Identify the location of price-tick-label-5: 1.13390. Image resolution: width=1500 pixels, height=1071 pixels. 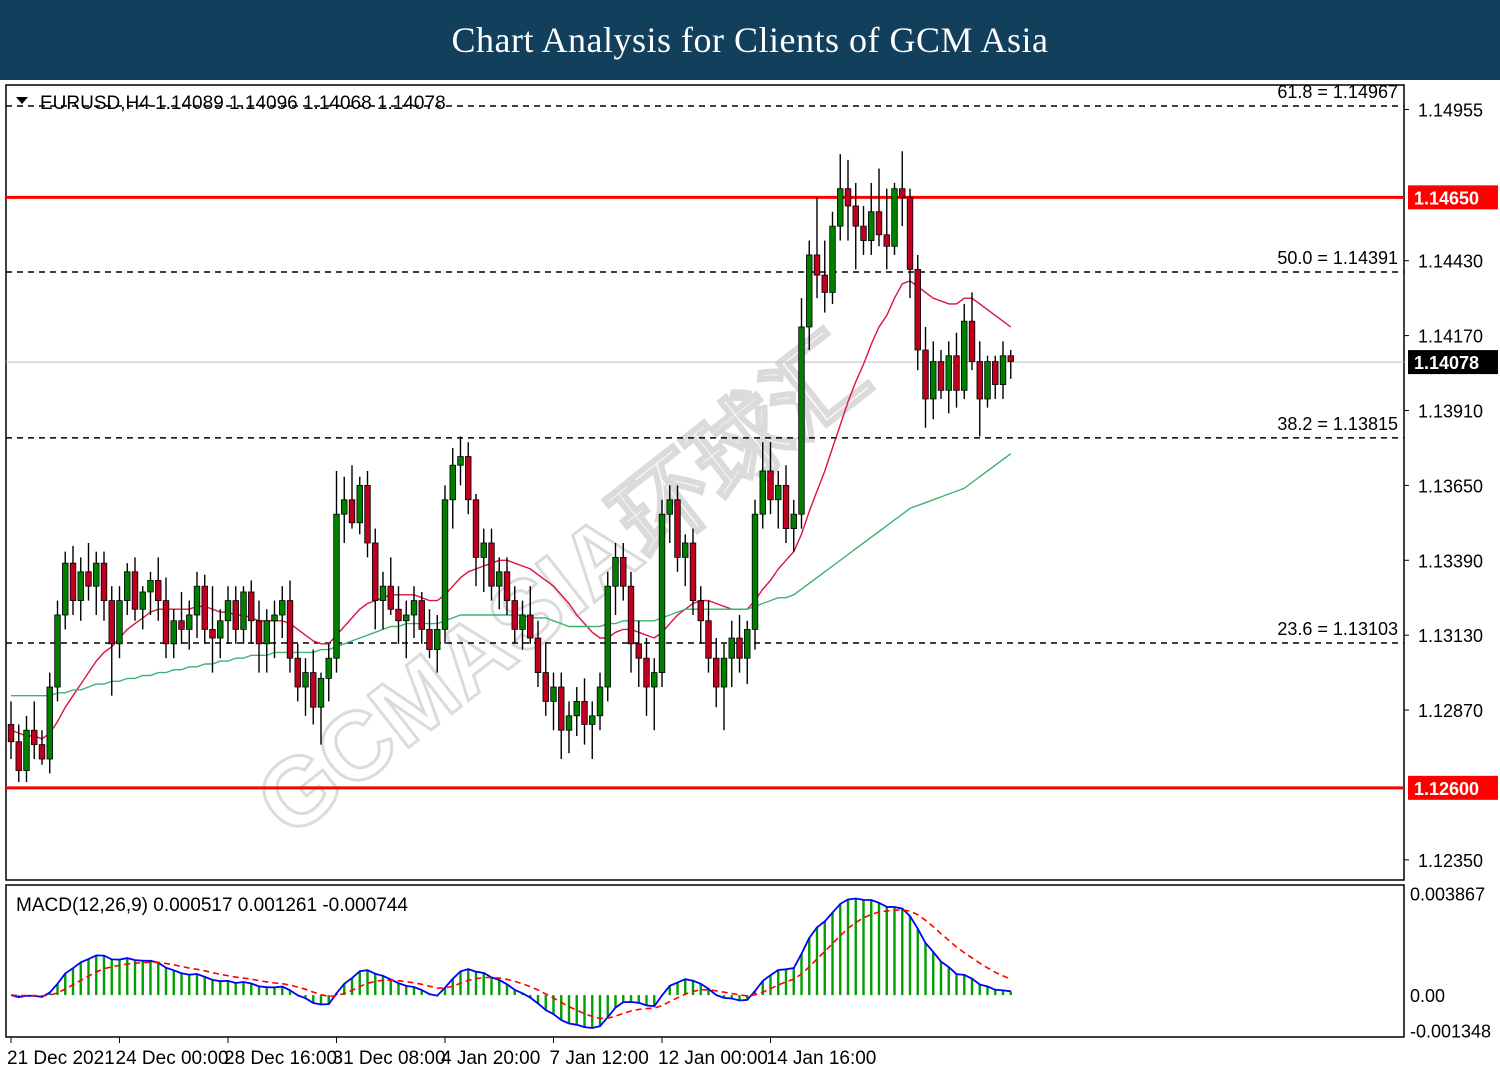
(1450, 561).